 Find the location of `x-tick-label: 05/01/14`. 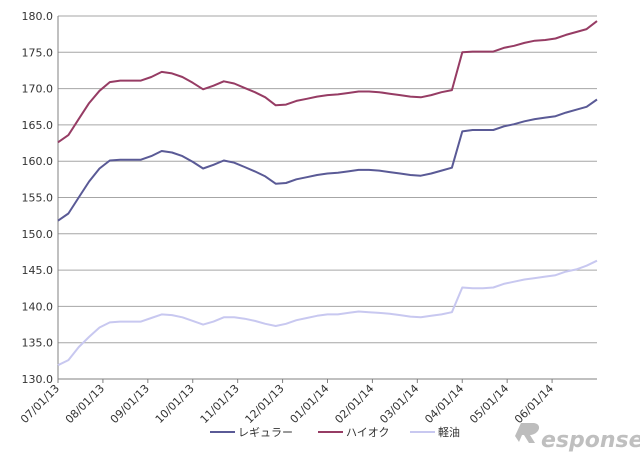

x-tick-label: 05/01/14 is located at coordinates (489, 404).